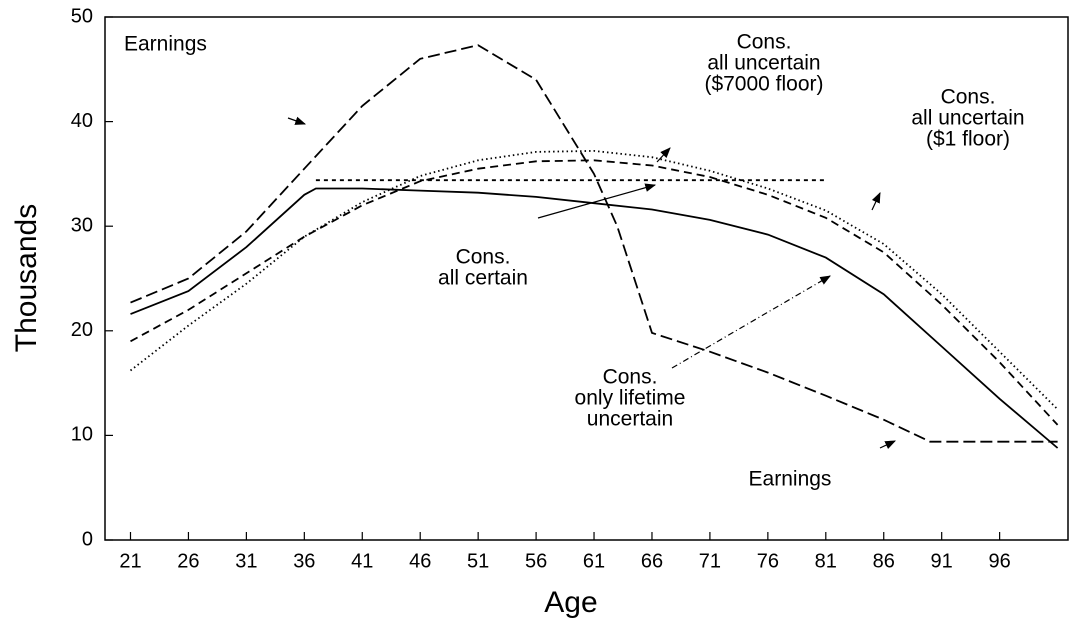 The height and width of the screenshot is (631, 1073). What do you see at coordinates (570, 602) in the screenshot?
I see `x-axis-label: Age` at bounding box center [570, 602].